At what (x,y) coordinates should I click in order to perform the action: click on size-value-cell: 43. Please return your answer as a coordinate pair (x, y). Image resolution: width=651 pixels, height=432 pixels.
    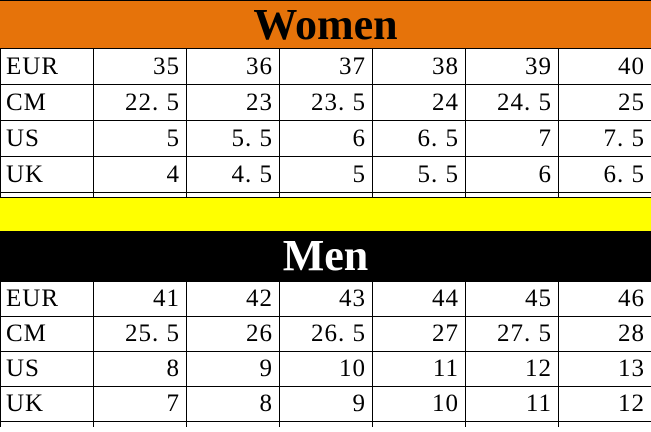
    Looking at the image, I should click on (326, 299).